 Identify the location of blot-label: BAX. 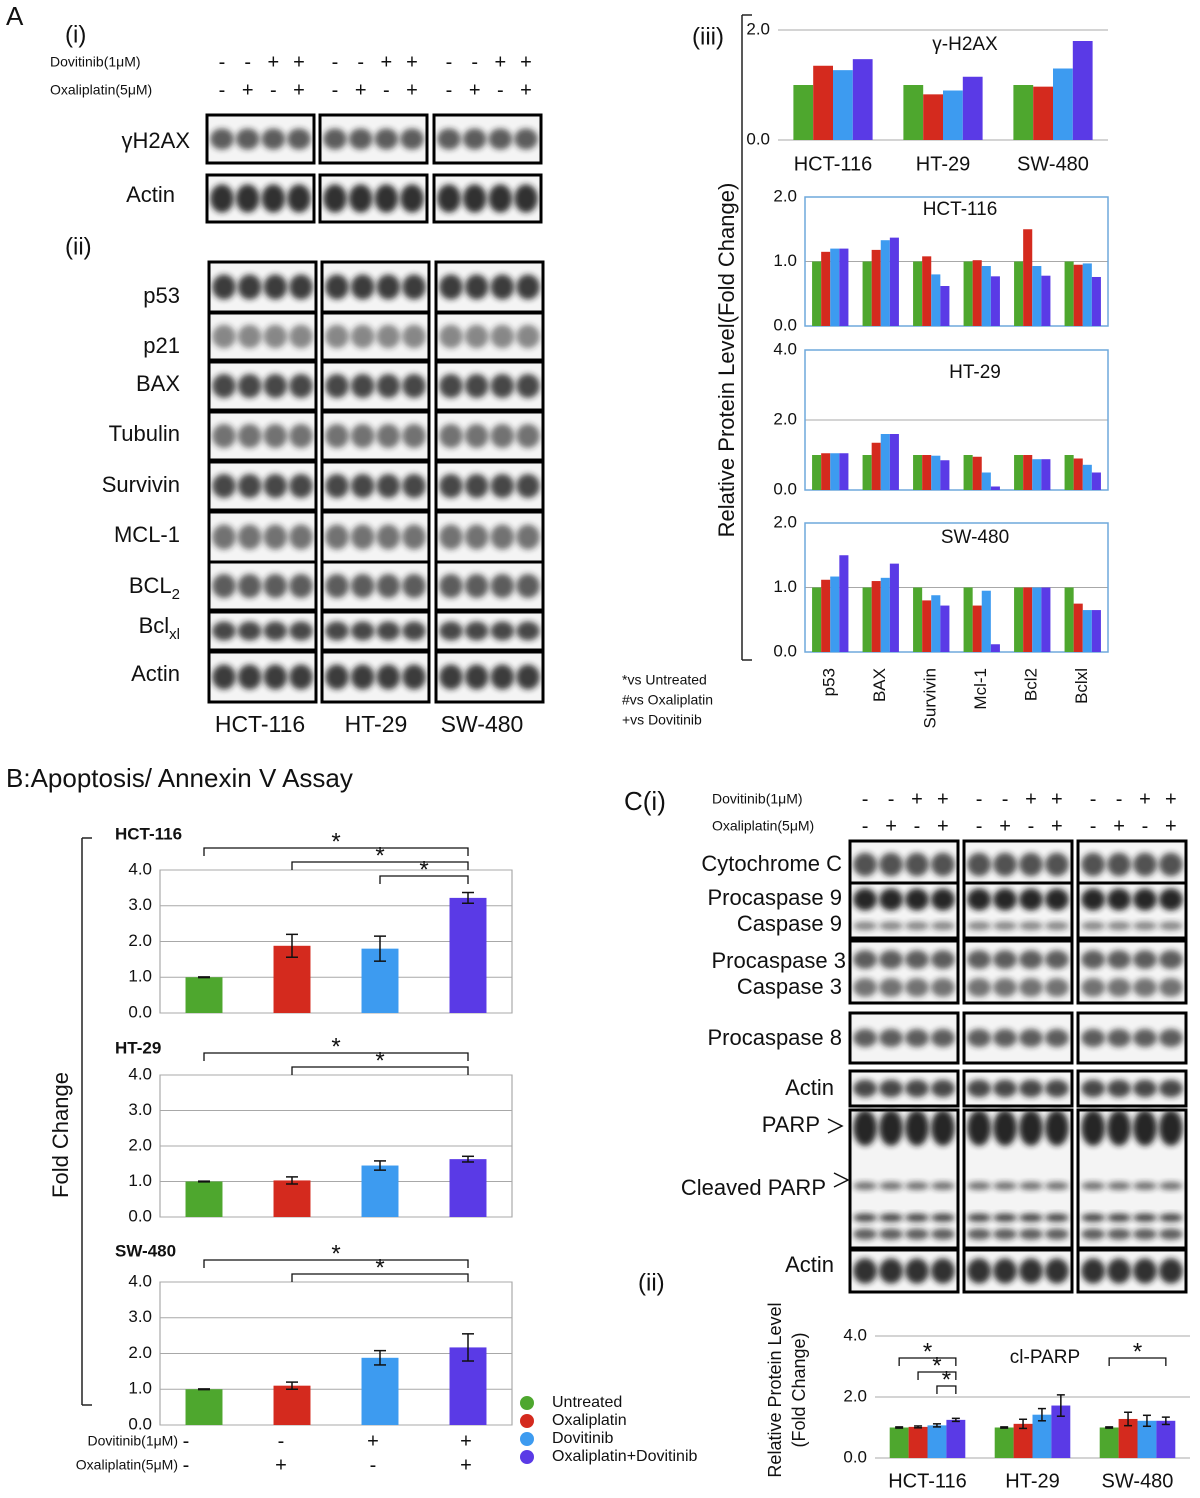
(158, 383).